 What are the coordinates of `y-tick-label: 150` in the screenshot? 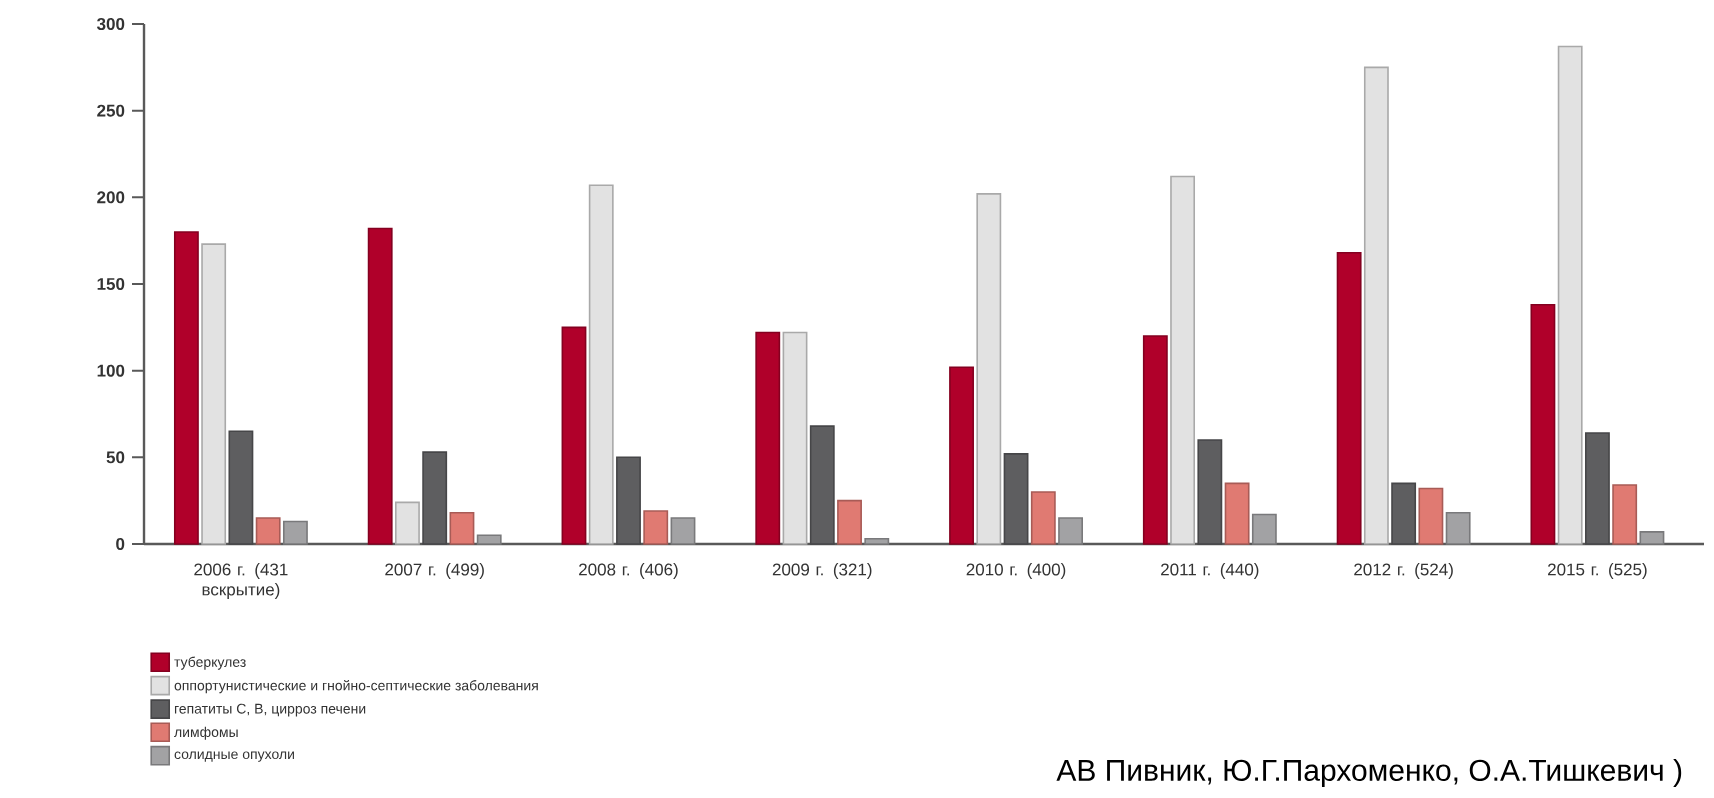 It's located at (111, 283).